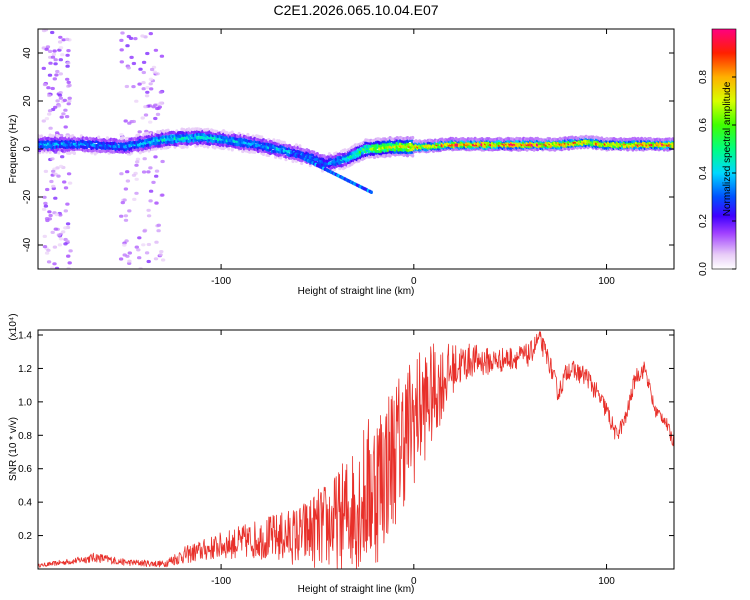  I want to click on x-tick-label: 100, so click(606, 281).